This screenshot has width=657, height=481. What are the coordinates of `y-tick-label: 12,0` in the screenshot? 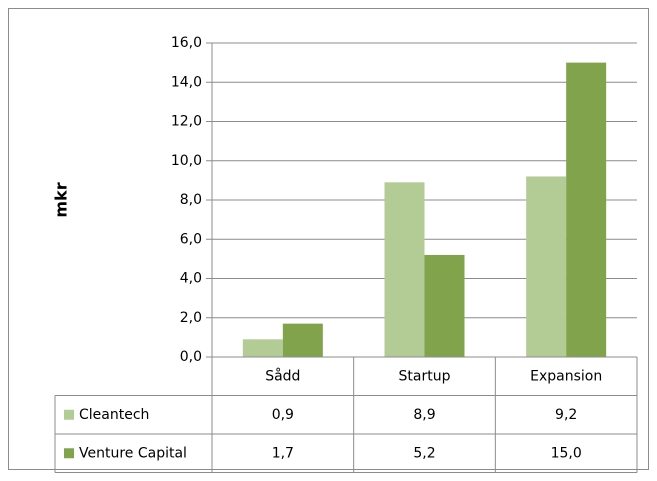 It's located at (186, 122).